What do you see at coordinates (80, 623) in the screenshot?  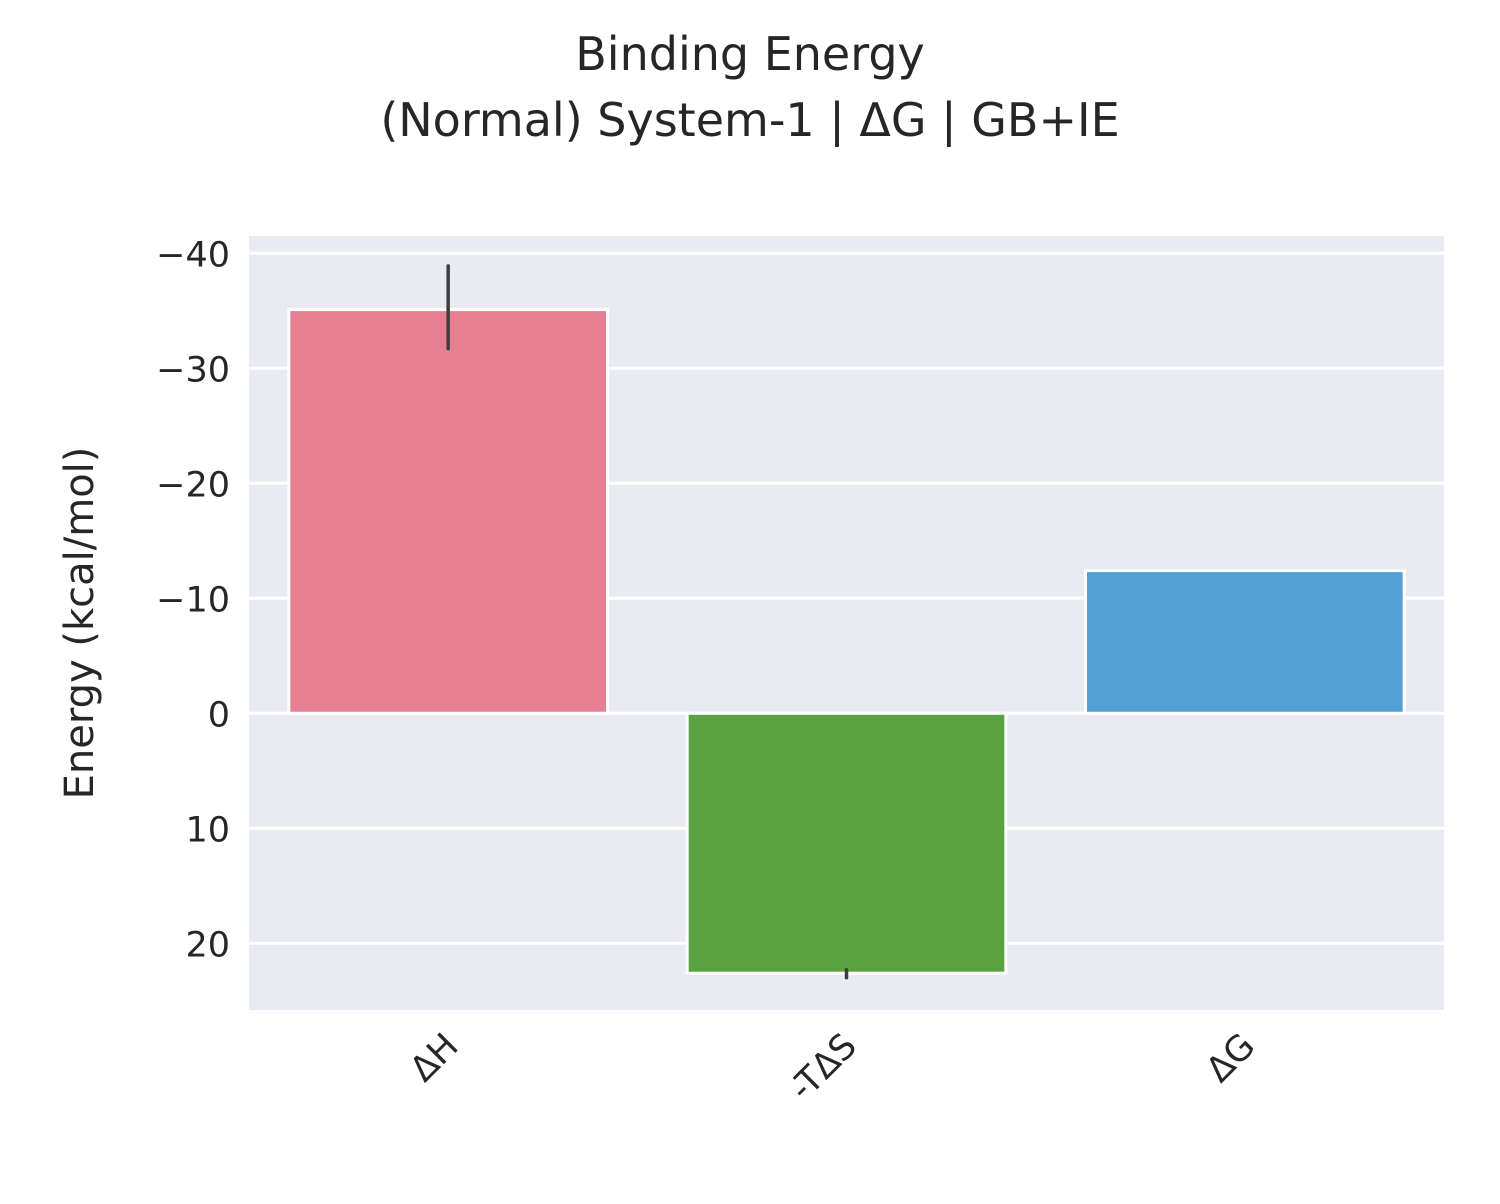 I see `y-axis-label: Energy (kcal/mol)` at bounding box center [80, 623].